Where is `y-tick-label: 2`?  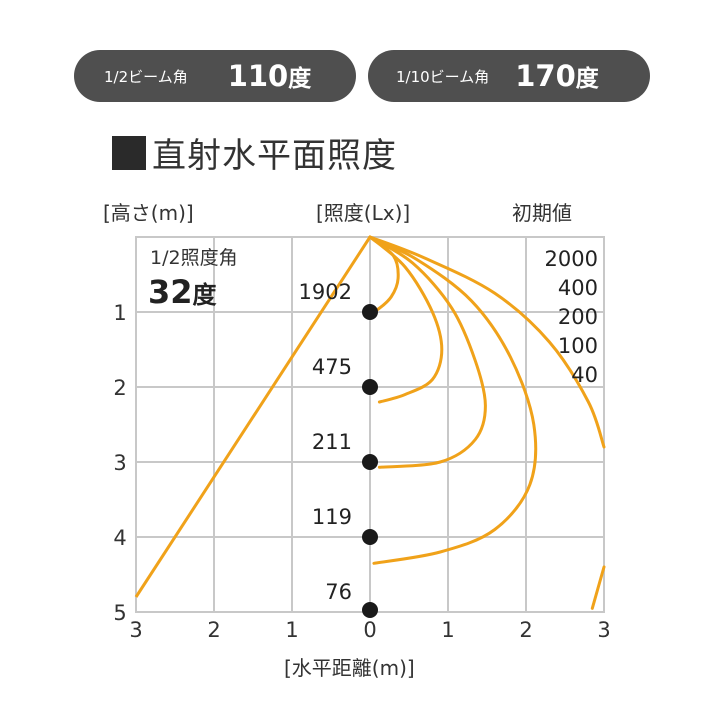 y-tick-label: 2 is located at coordinates (119, 388).